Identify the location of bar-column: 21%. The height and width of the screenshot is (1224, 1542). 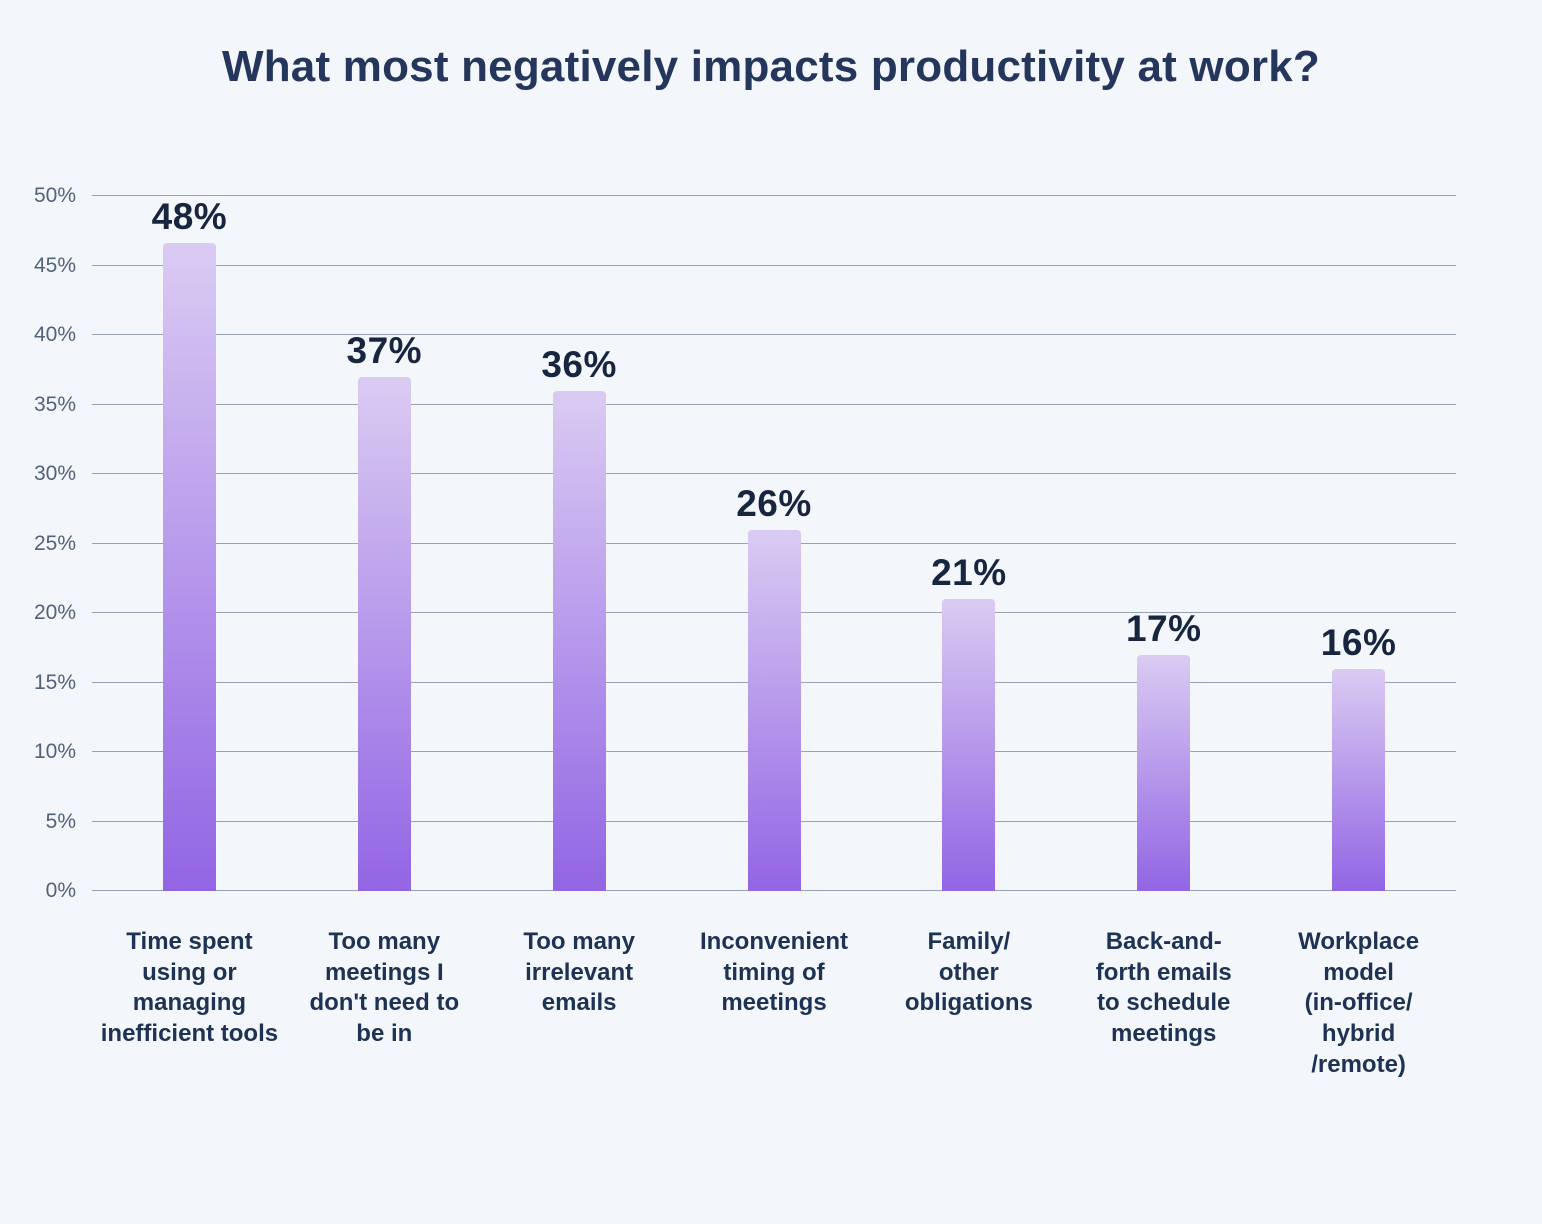
(968, 543).